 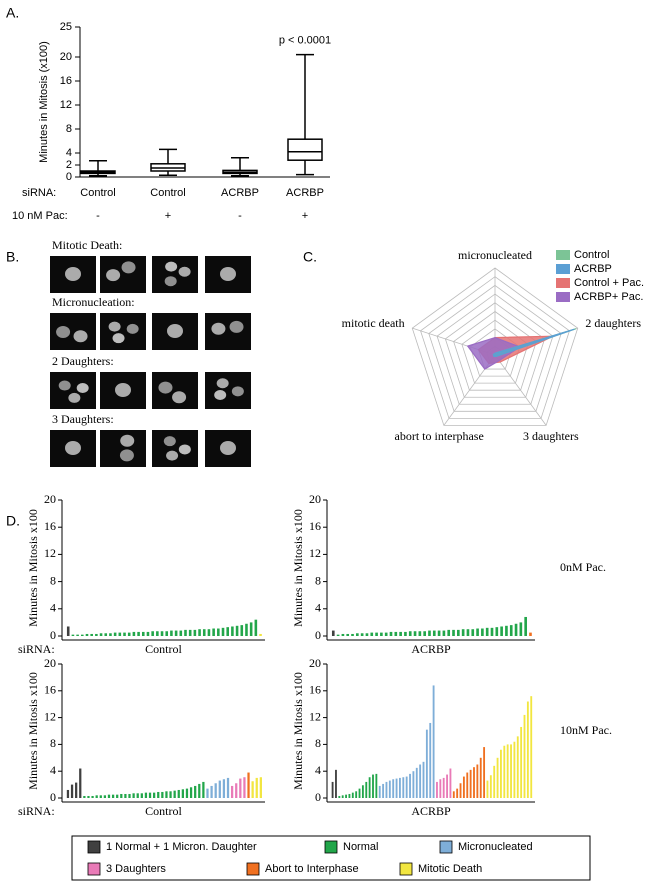 I want to click on x-axis-label: Control, so click(x=163, y=811).